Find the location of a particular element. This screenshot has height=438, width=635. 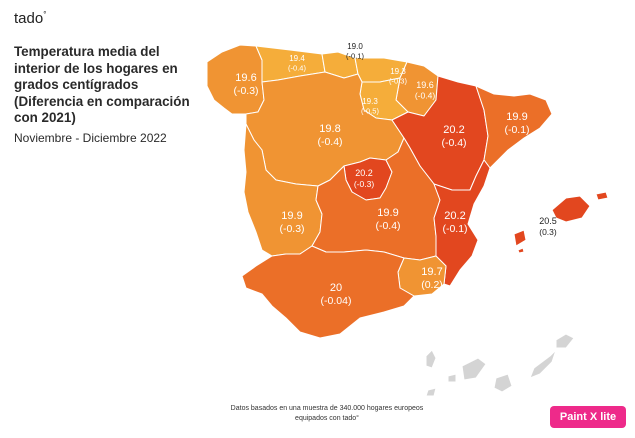

region-andalucia is located at coordinates (328, 292).